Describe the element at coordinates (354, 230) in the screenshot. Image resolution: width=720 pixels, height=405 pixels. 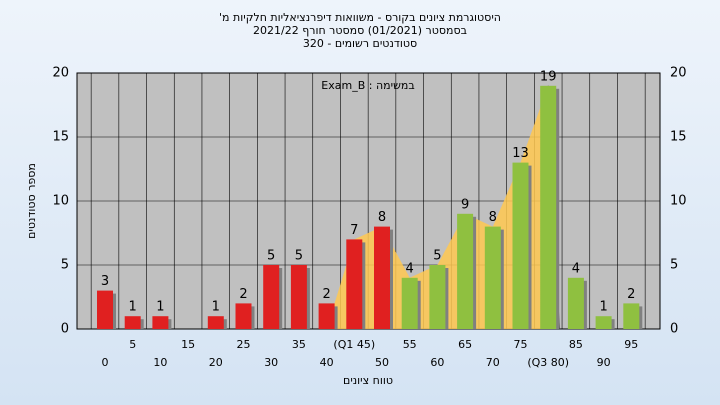
I see `value-label: 7` at that location.